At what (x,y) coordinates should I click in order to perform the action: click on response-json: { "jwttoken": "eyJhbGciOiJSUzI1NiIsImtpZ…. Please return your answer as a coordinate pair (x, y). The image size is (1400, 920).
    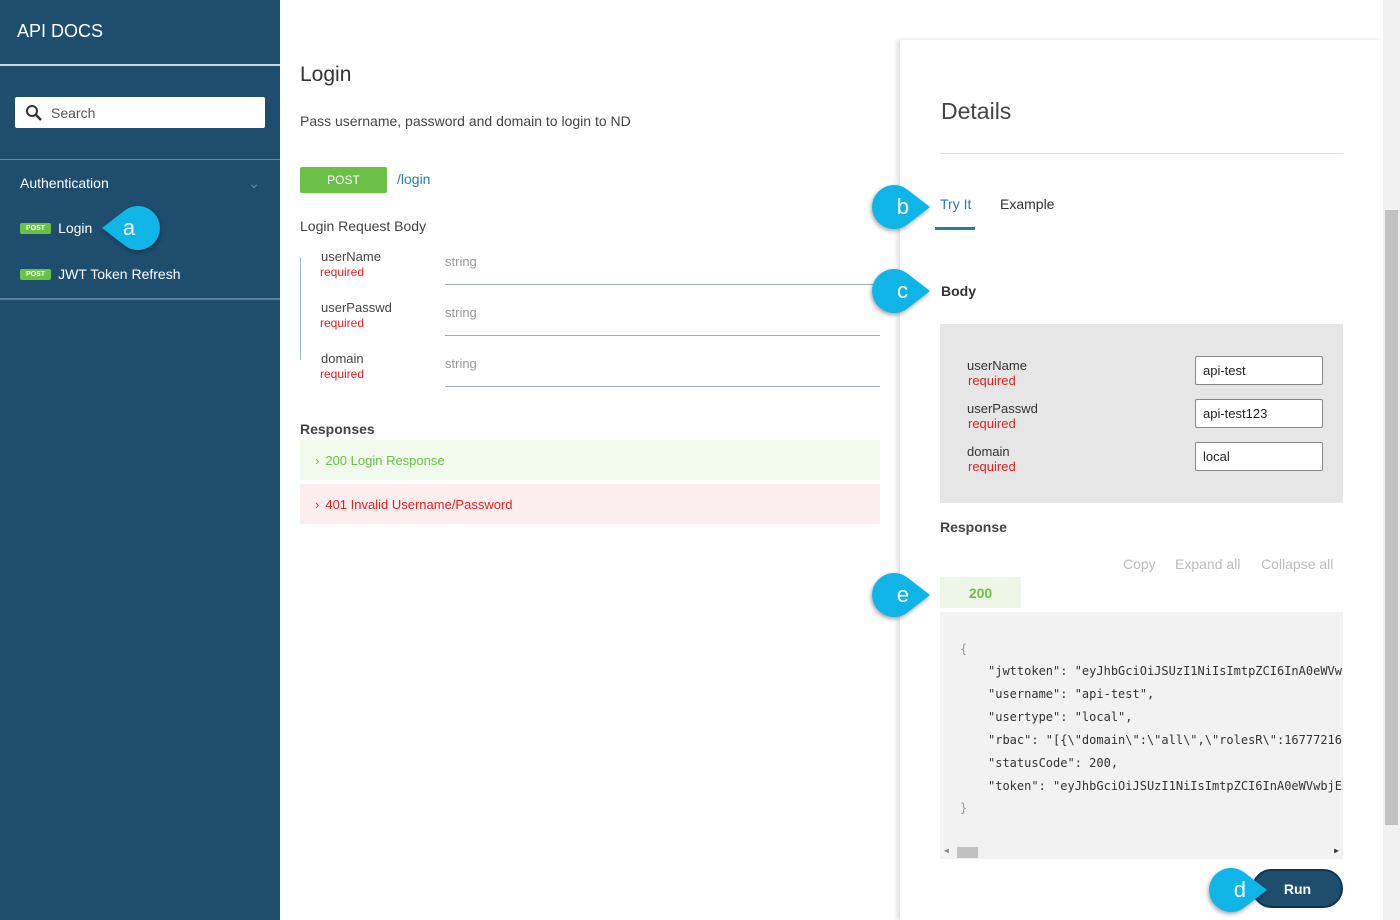
    Looking at the image, I should click on (1141, 735).